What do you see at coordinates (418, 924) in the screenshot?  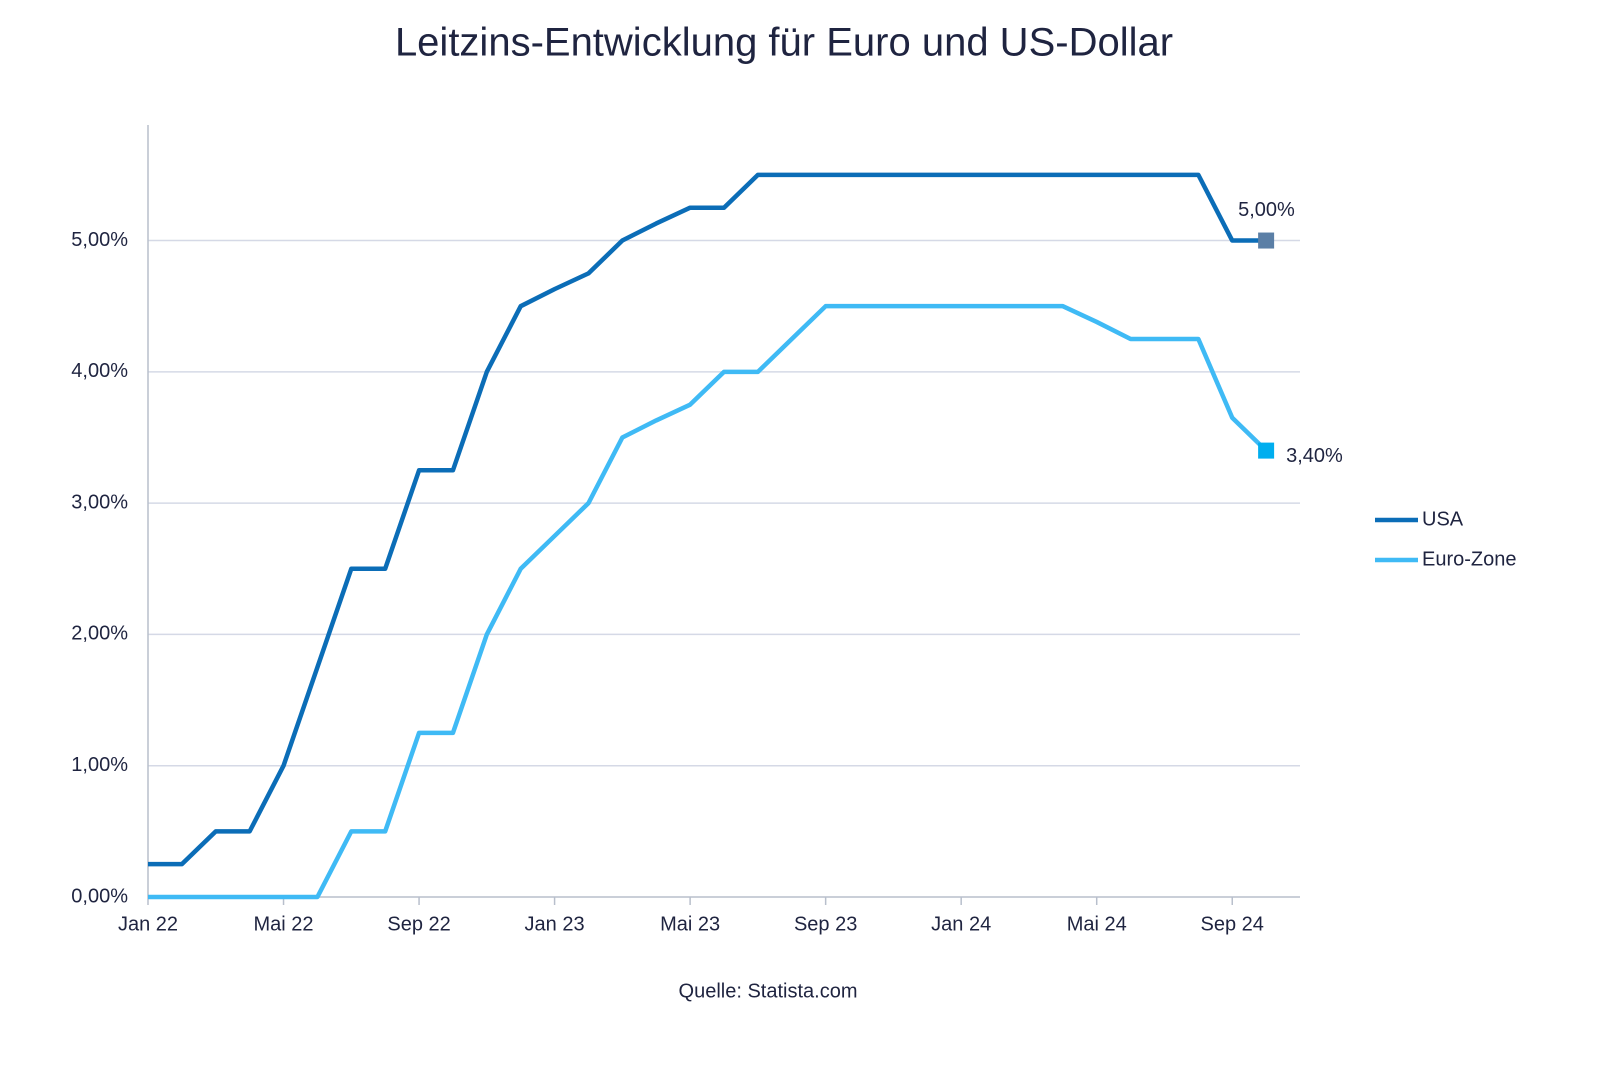 I see `x-tick-label: Sep 22` at bounding box center [418, 924].